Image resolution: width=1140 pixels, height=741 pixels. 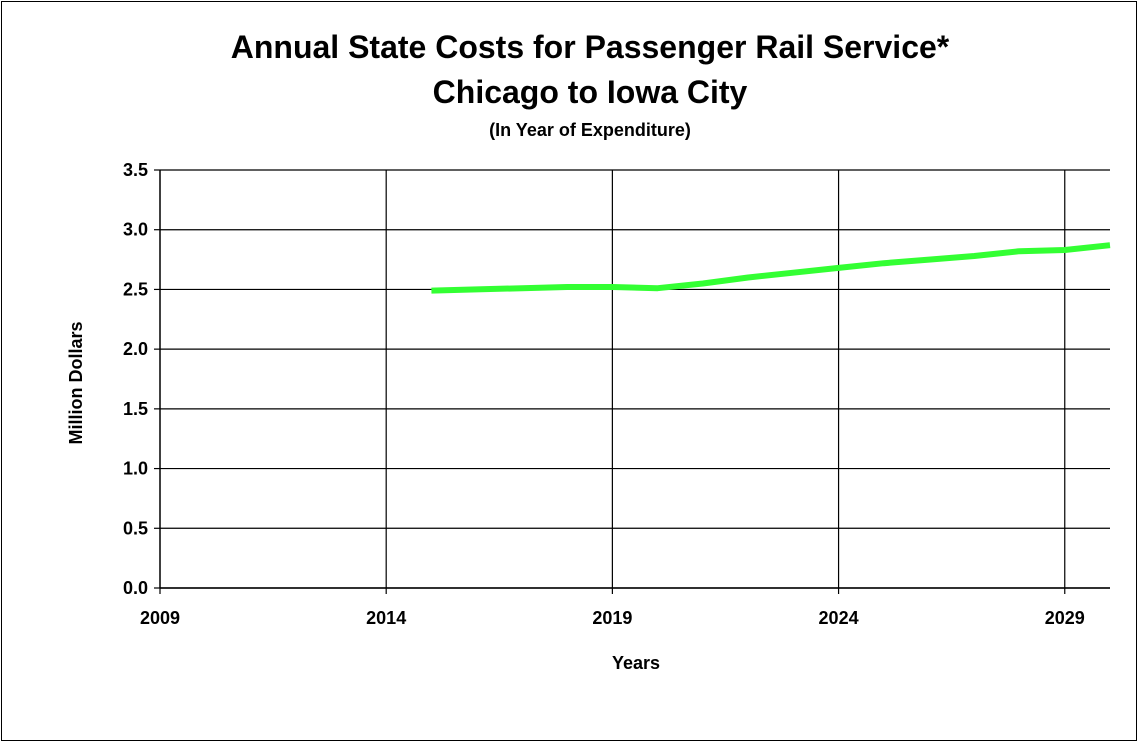 What do you see at coordinates (135, 349) in the screenshot?
I see `y-tick-label: 2.0` at bounding box center [135, 349].